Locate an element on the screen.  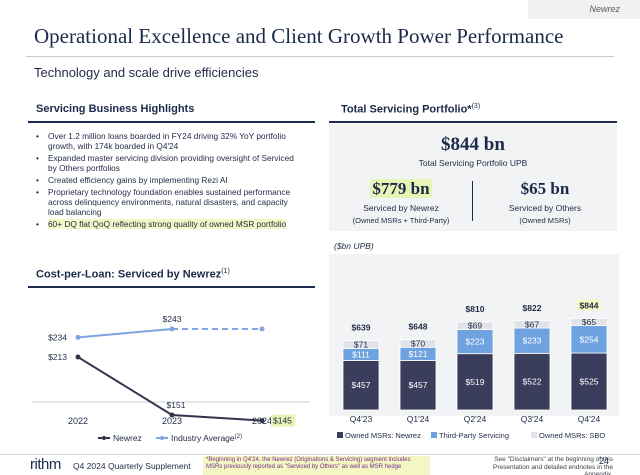
cost-per-loan-heading: Cost-per-Loan: Serviced by Newrez(1) is located at coordinates (133, 274).